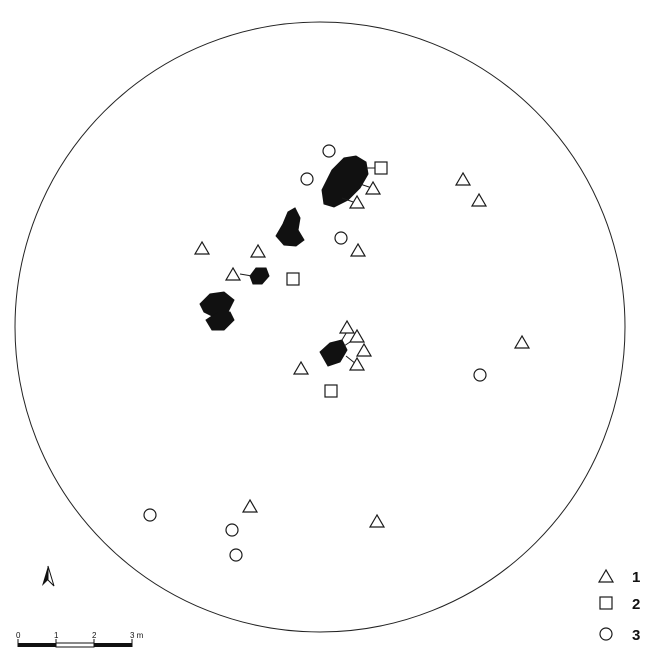  What do you see at coordinates (80, 639) in the screenshot?
I see `scale-bar: 0 1 2 3 m` at bounding box center [80, 639].